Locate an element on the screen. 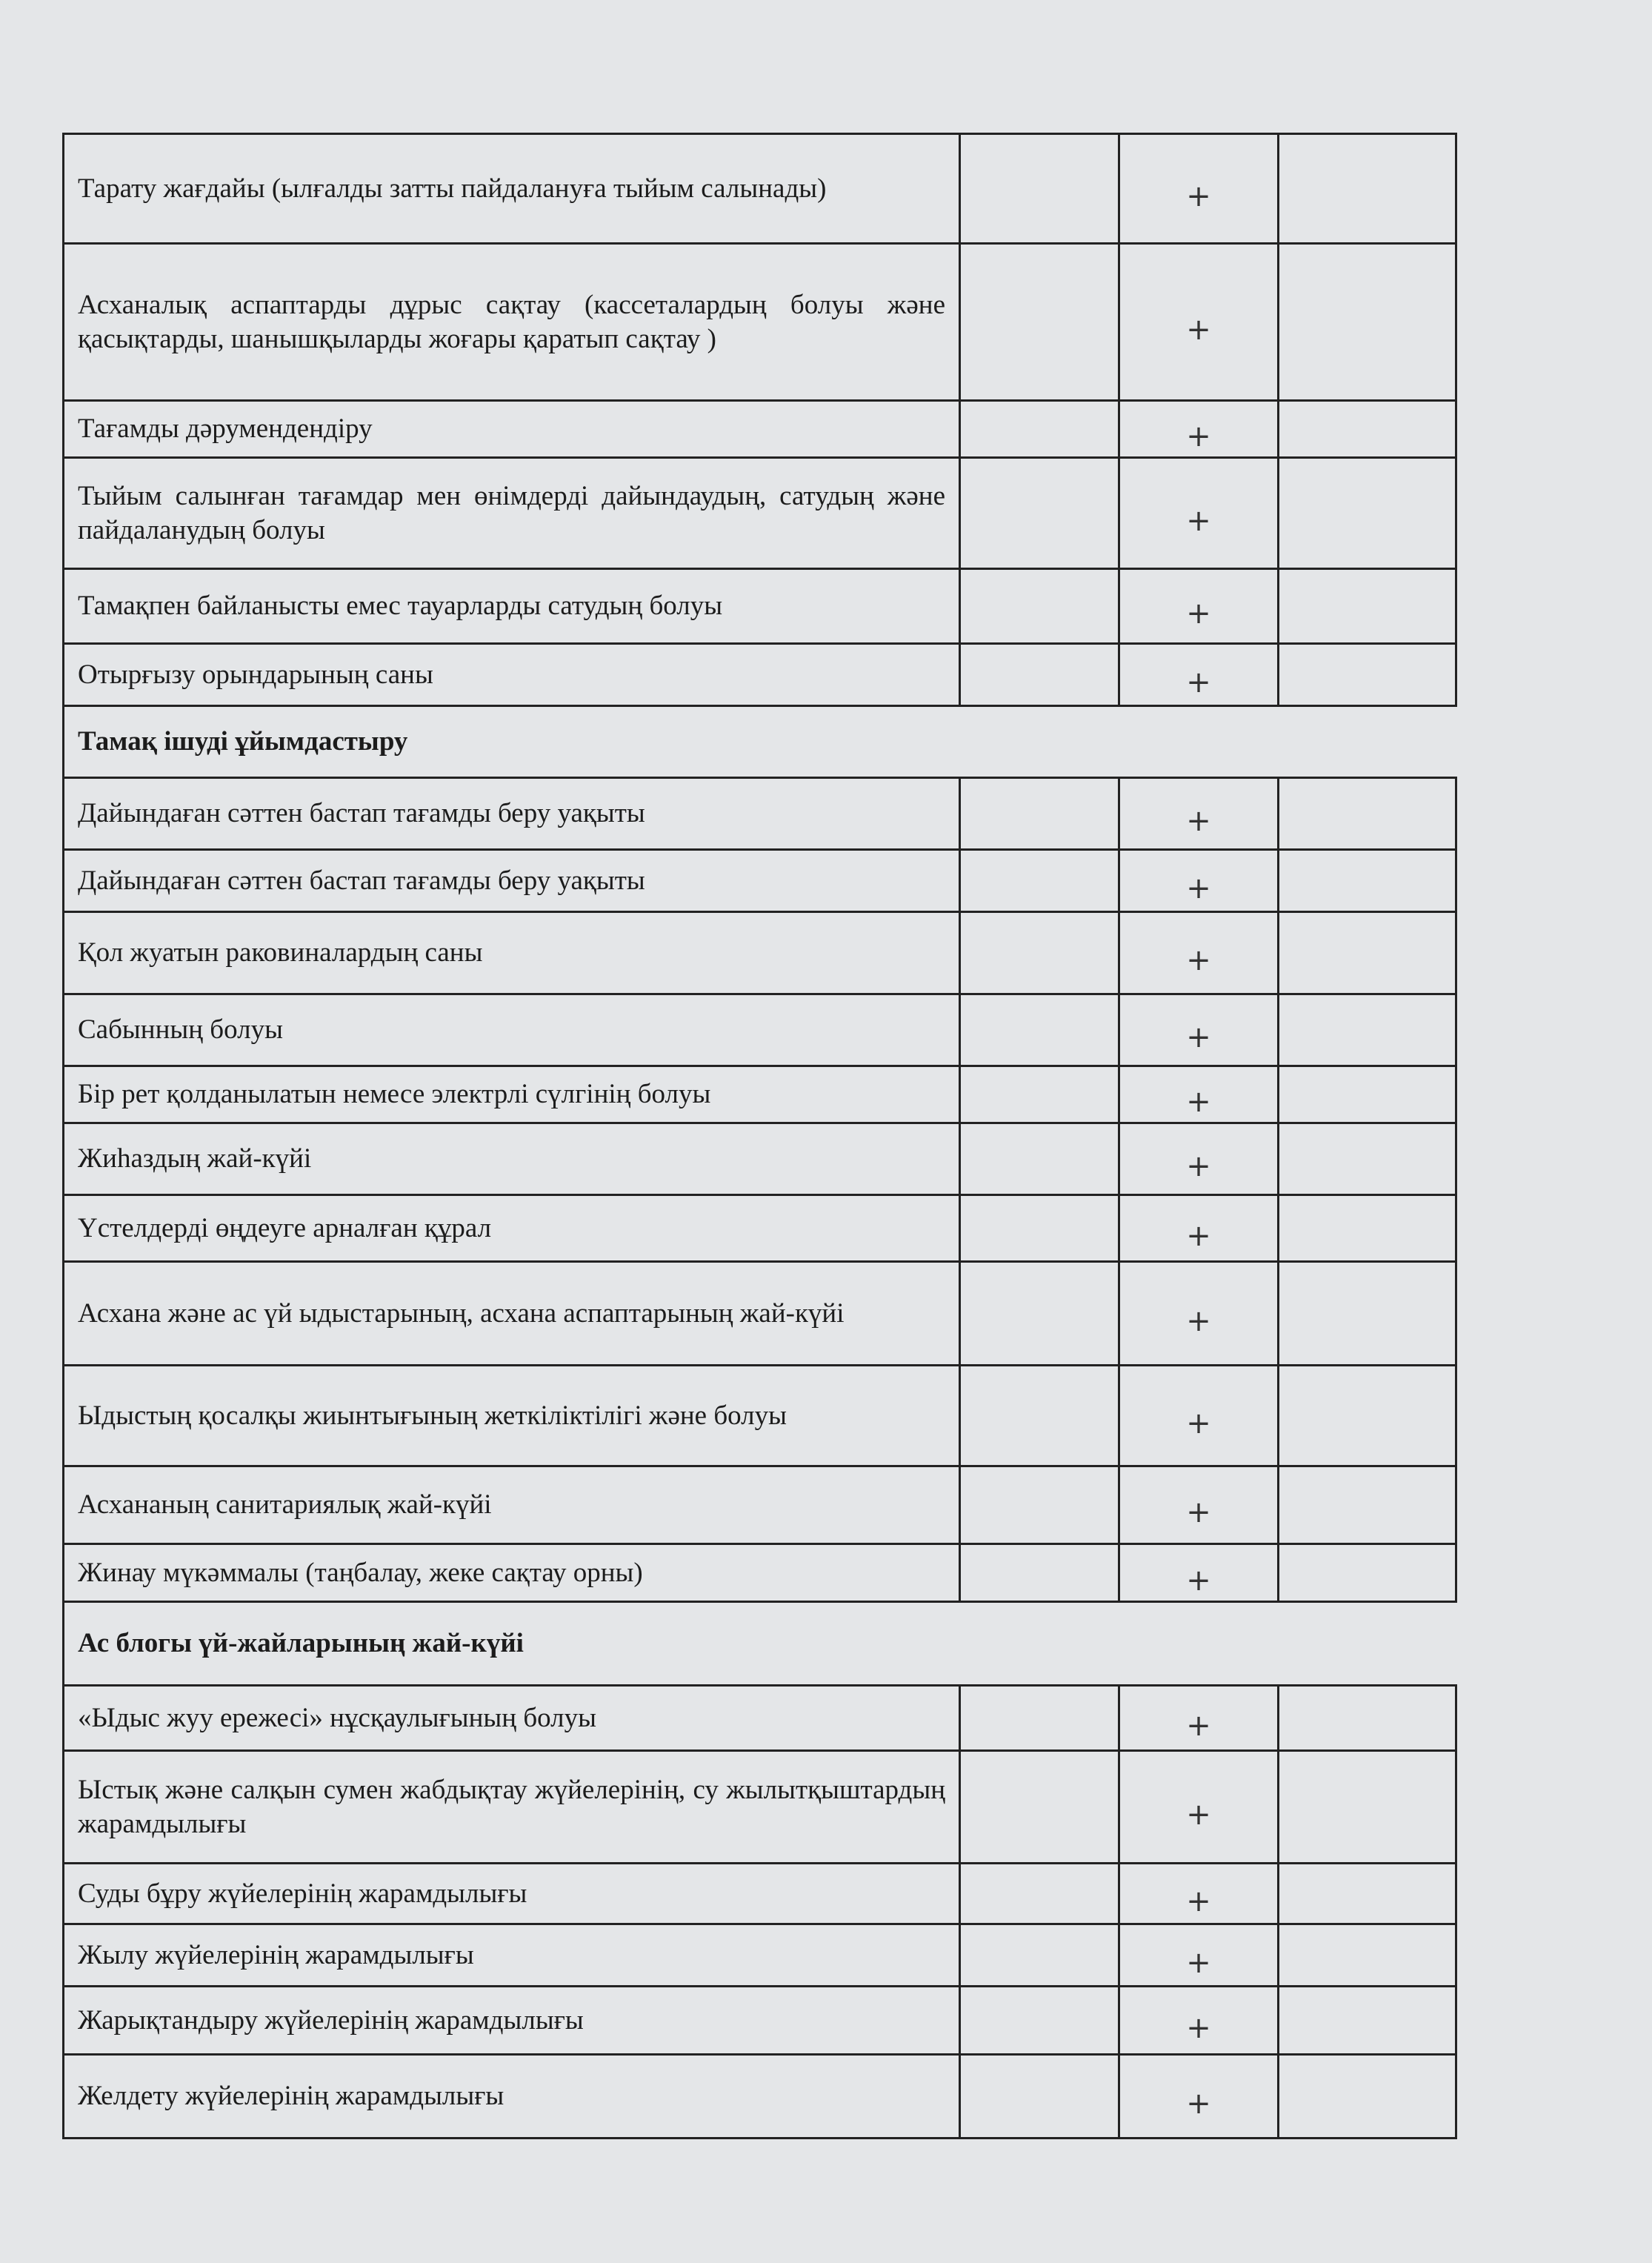  table-row: Отырғызу орындарының саны + is located at coordinates (759, 675).